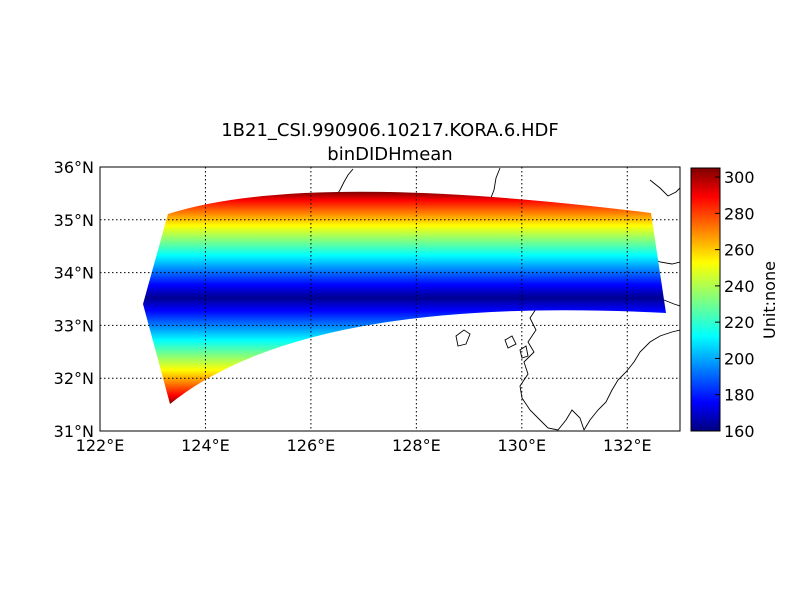 This screenshot has height=600, width=800. Describe the element at coordinates (664, 188) in the screenshot. I see `honshu-north-coast` at that location.